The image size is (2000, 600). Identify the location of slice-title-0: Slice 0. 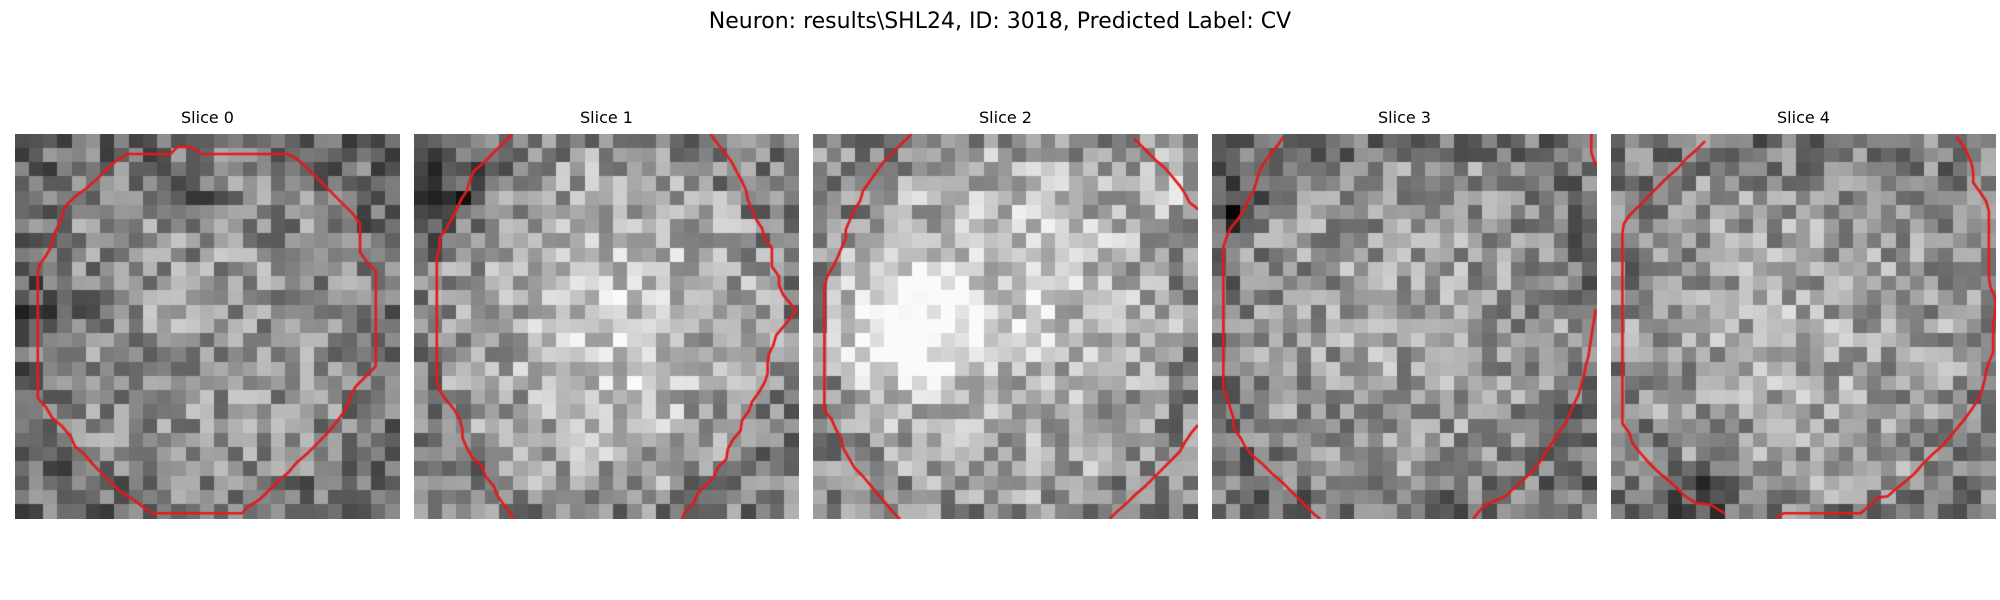
(207, 117).